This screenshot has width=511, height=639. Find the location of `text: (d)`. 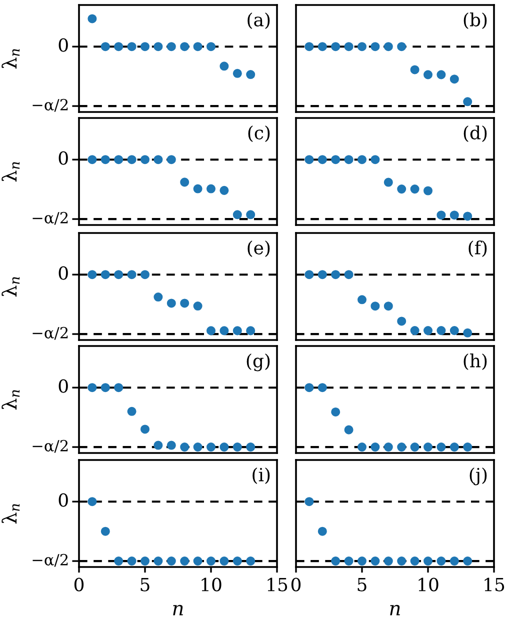

text: (d) is located at coordinates (475, 133).